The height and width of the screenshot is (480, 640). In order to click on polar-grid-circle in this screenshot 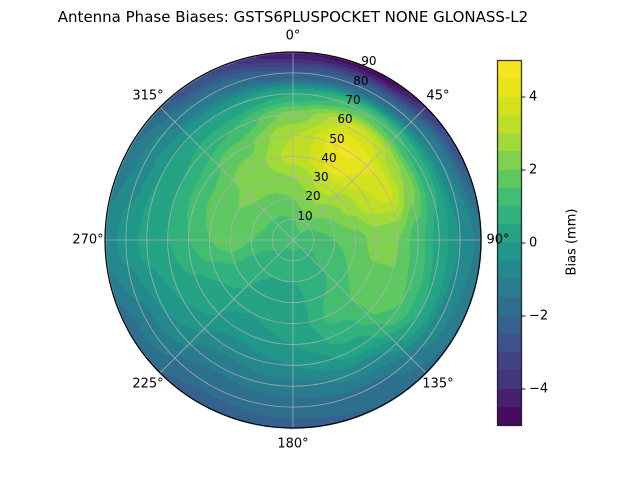, I will do `click(293, 240)`.